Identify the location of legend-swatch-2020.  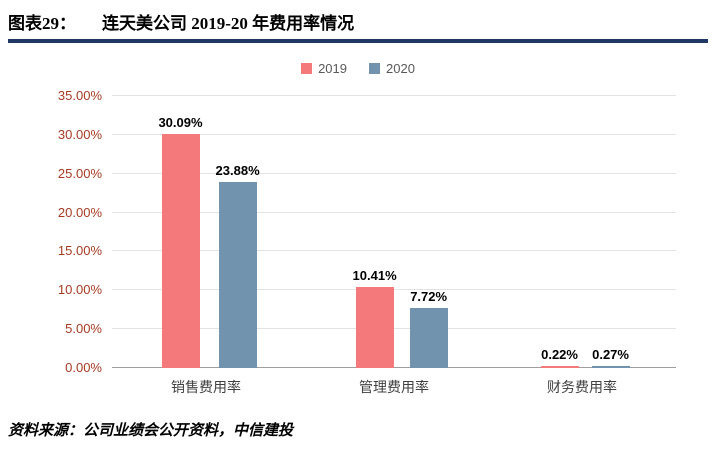
(374, 68).